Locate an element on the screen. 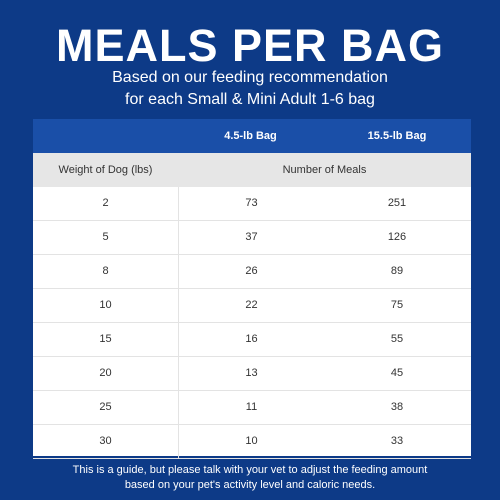 This screenshot has width=500, height=500. meals-header: Number of Meals is located at coordinates (324, 170).